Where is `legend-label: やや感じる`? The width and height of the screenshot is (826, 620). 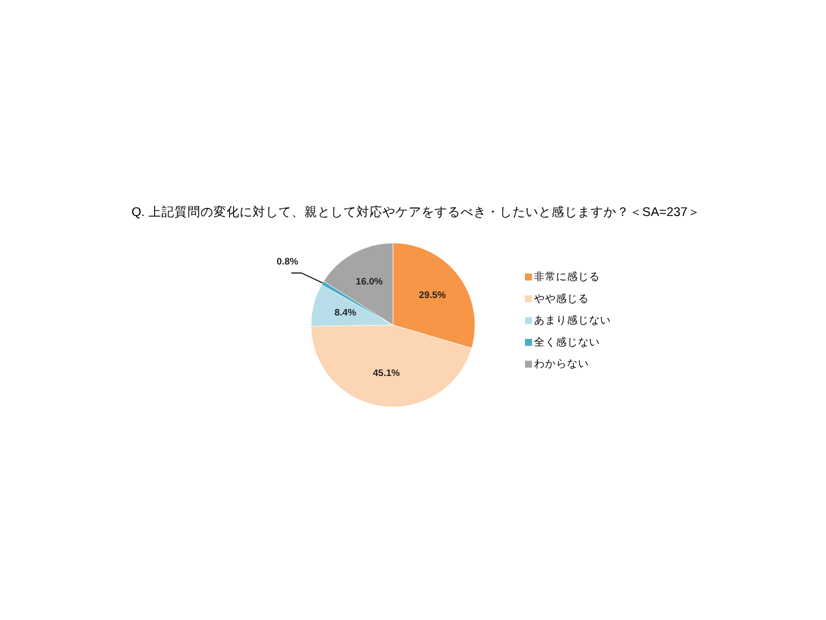 legend-label: やや感じる is located at coordinates (561, 298).